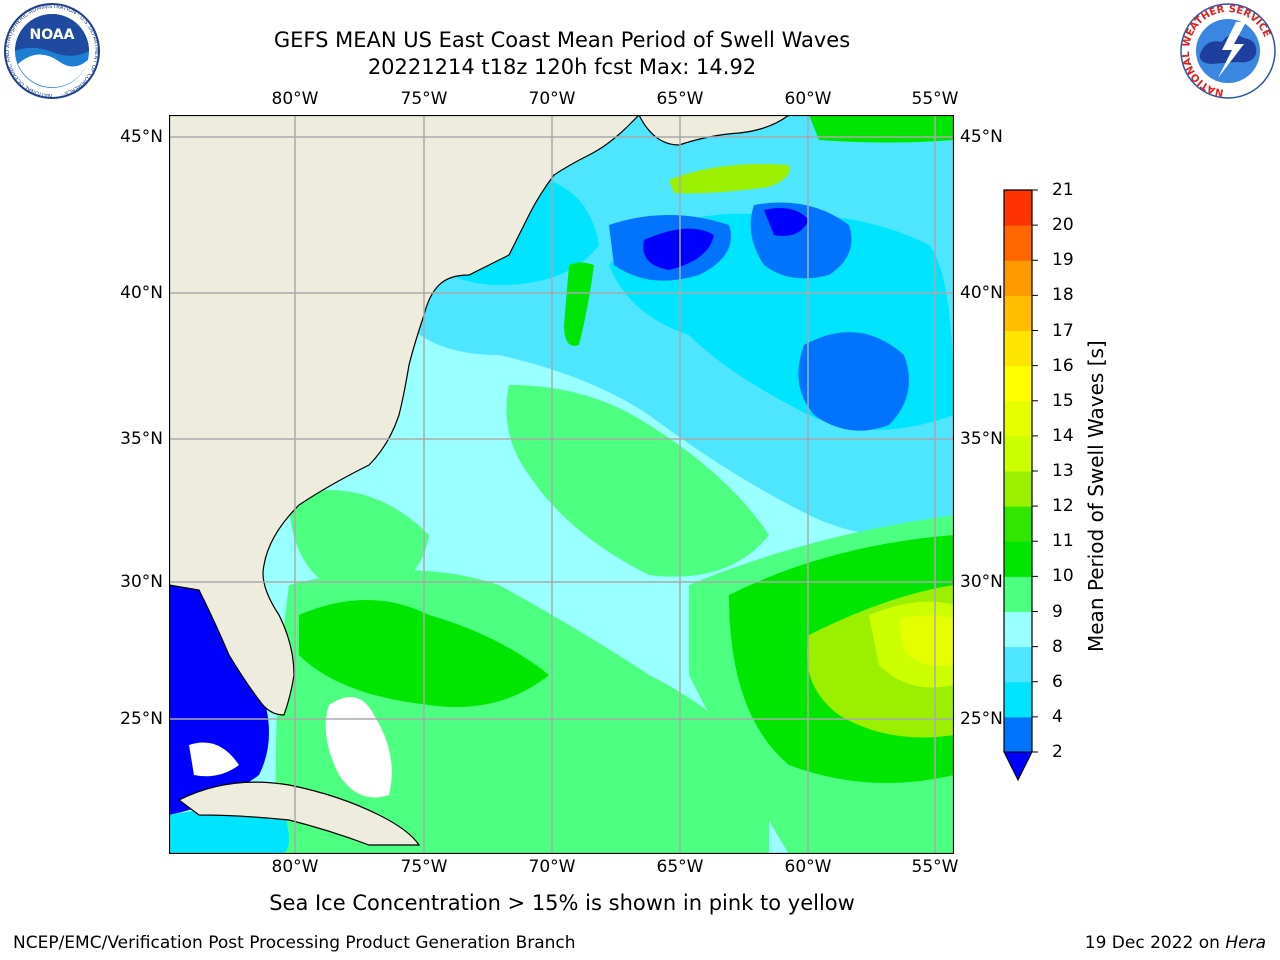 This screenshot has width=1280, height=960. Describe the element at coordinates (1018, 766) in the screenshot. I see `colorbar-under-arrow` at that location.